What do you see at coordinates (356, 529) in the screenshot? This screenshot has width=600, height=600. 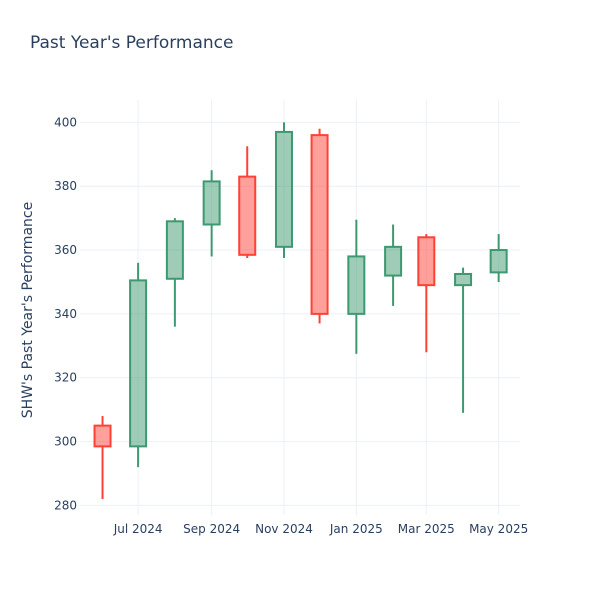 I see `x-tick-label: Jan 2025` at bounding box center [356, 529].